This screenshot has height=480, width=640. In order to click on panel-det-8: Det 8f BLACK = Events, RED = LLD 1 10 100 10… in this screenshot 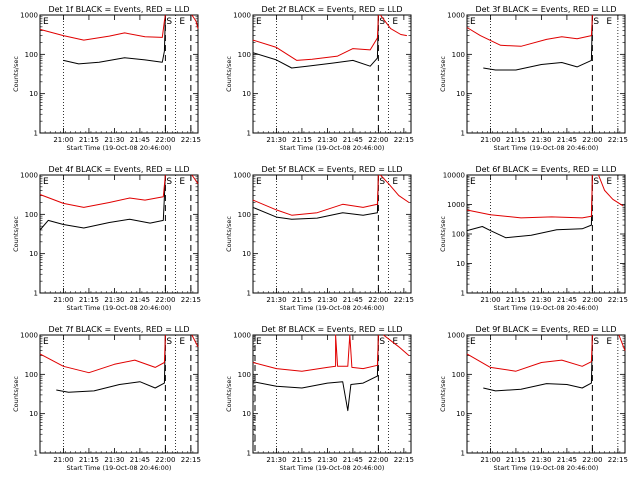, I will do `click(319, 398)`.